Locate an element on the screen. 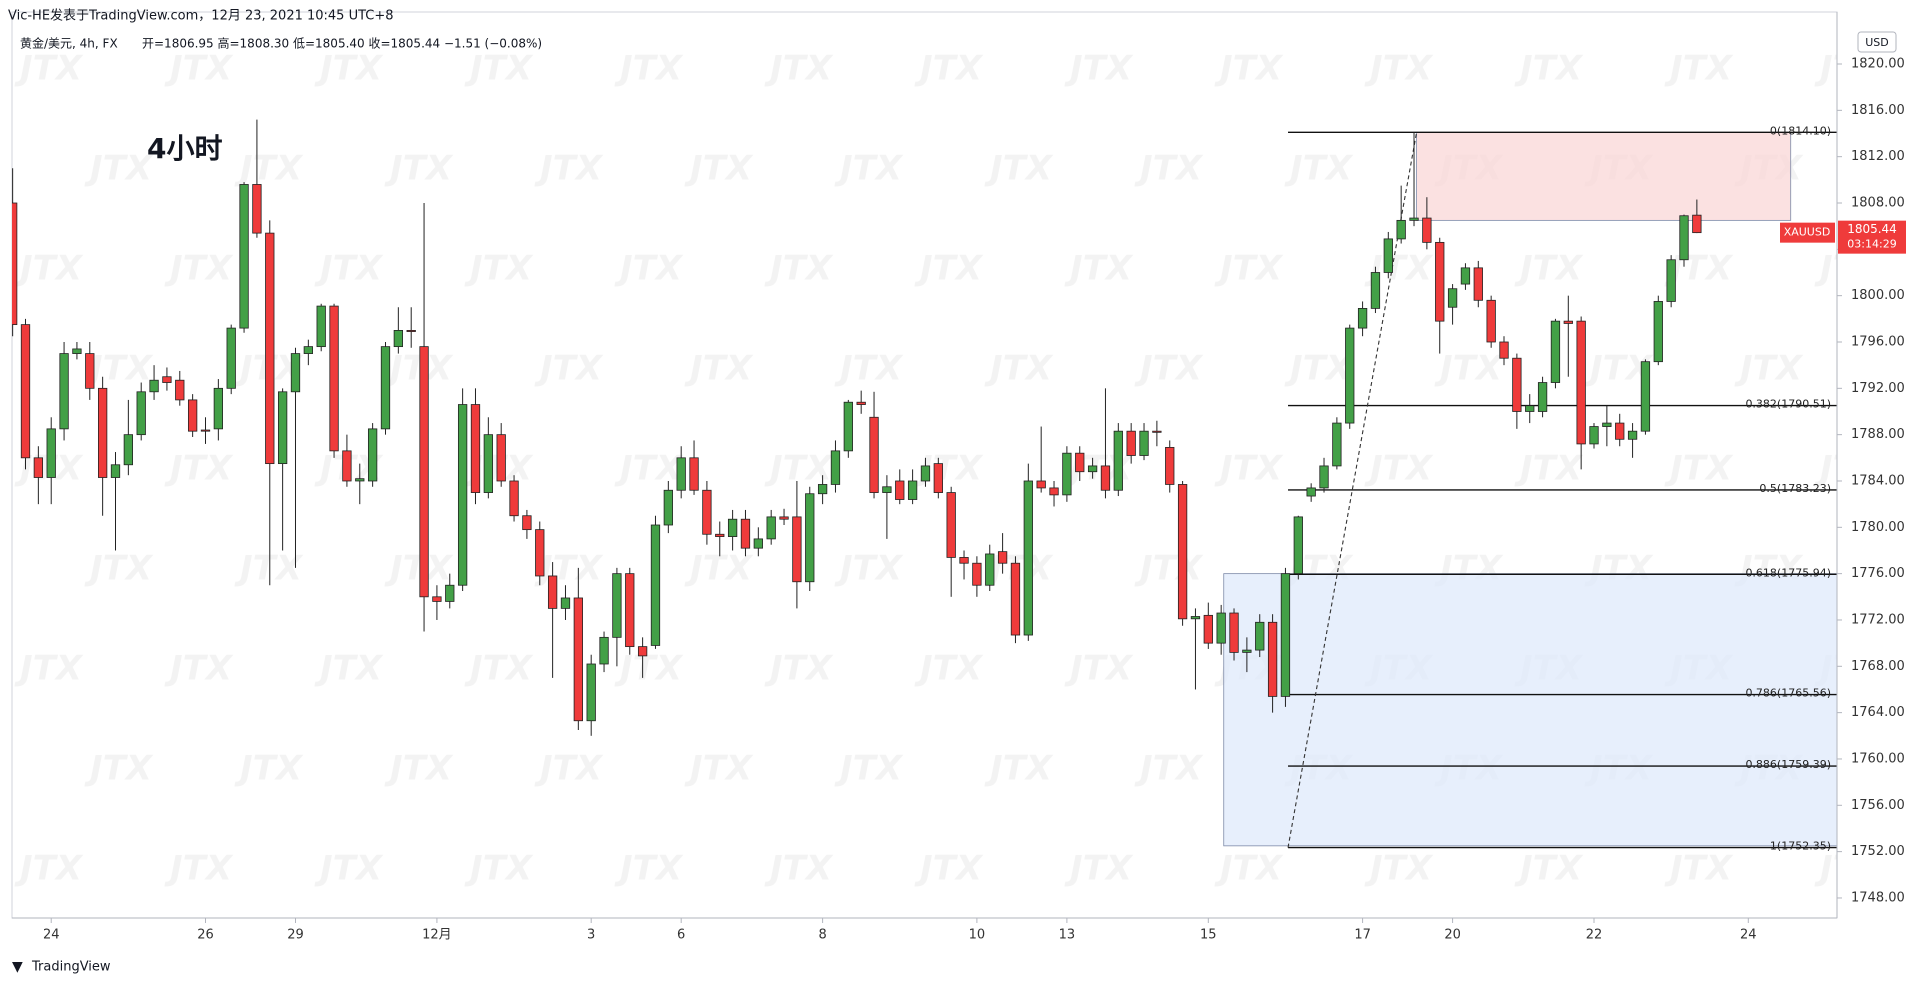  x-tick-label: 6 is located at coordinates (681, 935).